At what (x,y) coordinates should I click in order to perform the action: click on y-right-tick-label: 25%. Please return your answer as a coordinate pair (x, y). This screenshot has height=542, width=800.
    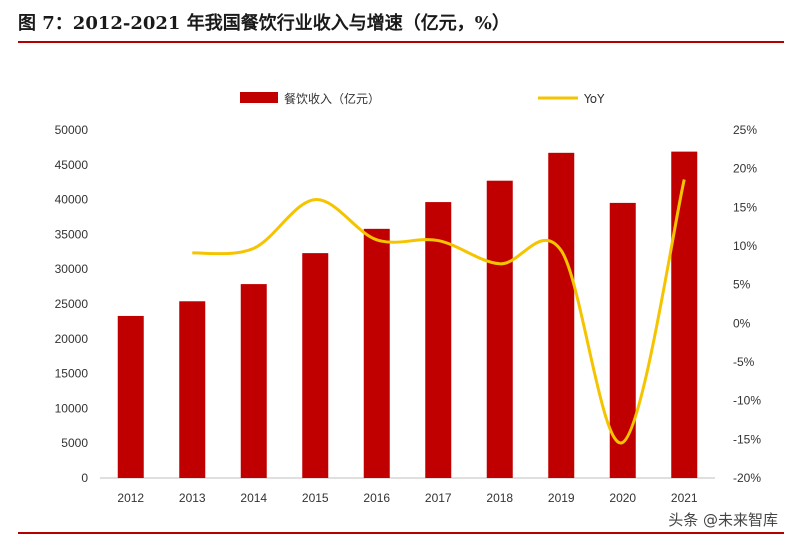
    Looking at the image, I should click on (745, 130).